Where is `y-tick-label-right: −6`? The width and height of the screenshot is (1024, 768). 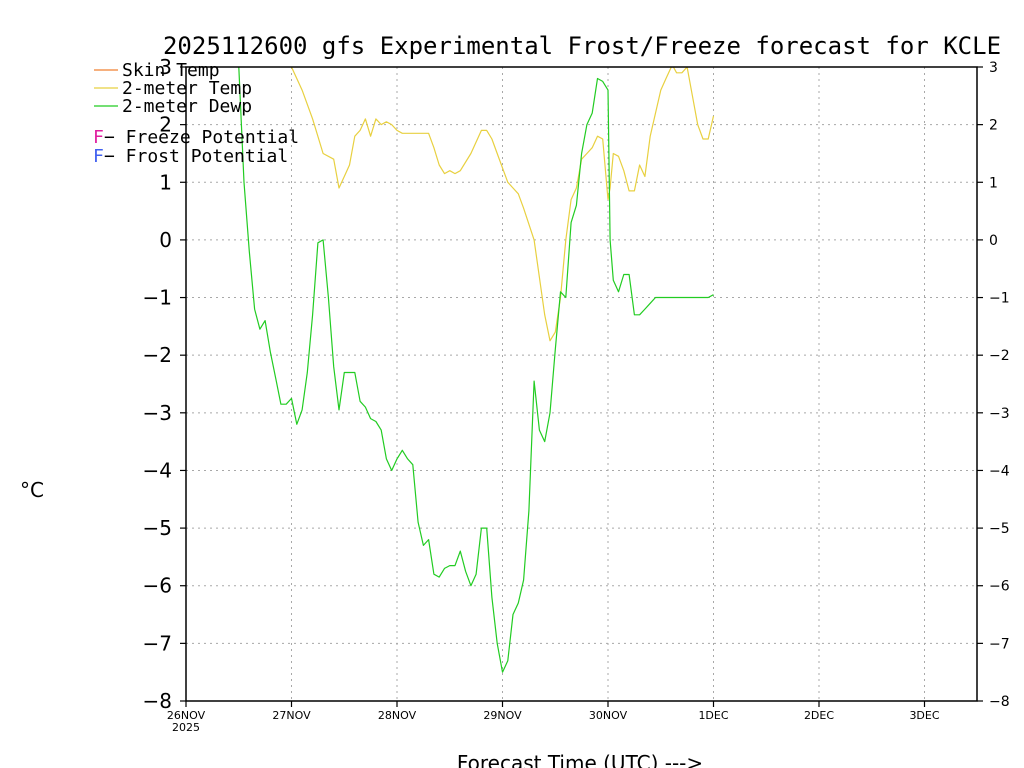 y-tick-label-right: −6 is located at coordinates (999, 587).